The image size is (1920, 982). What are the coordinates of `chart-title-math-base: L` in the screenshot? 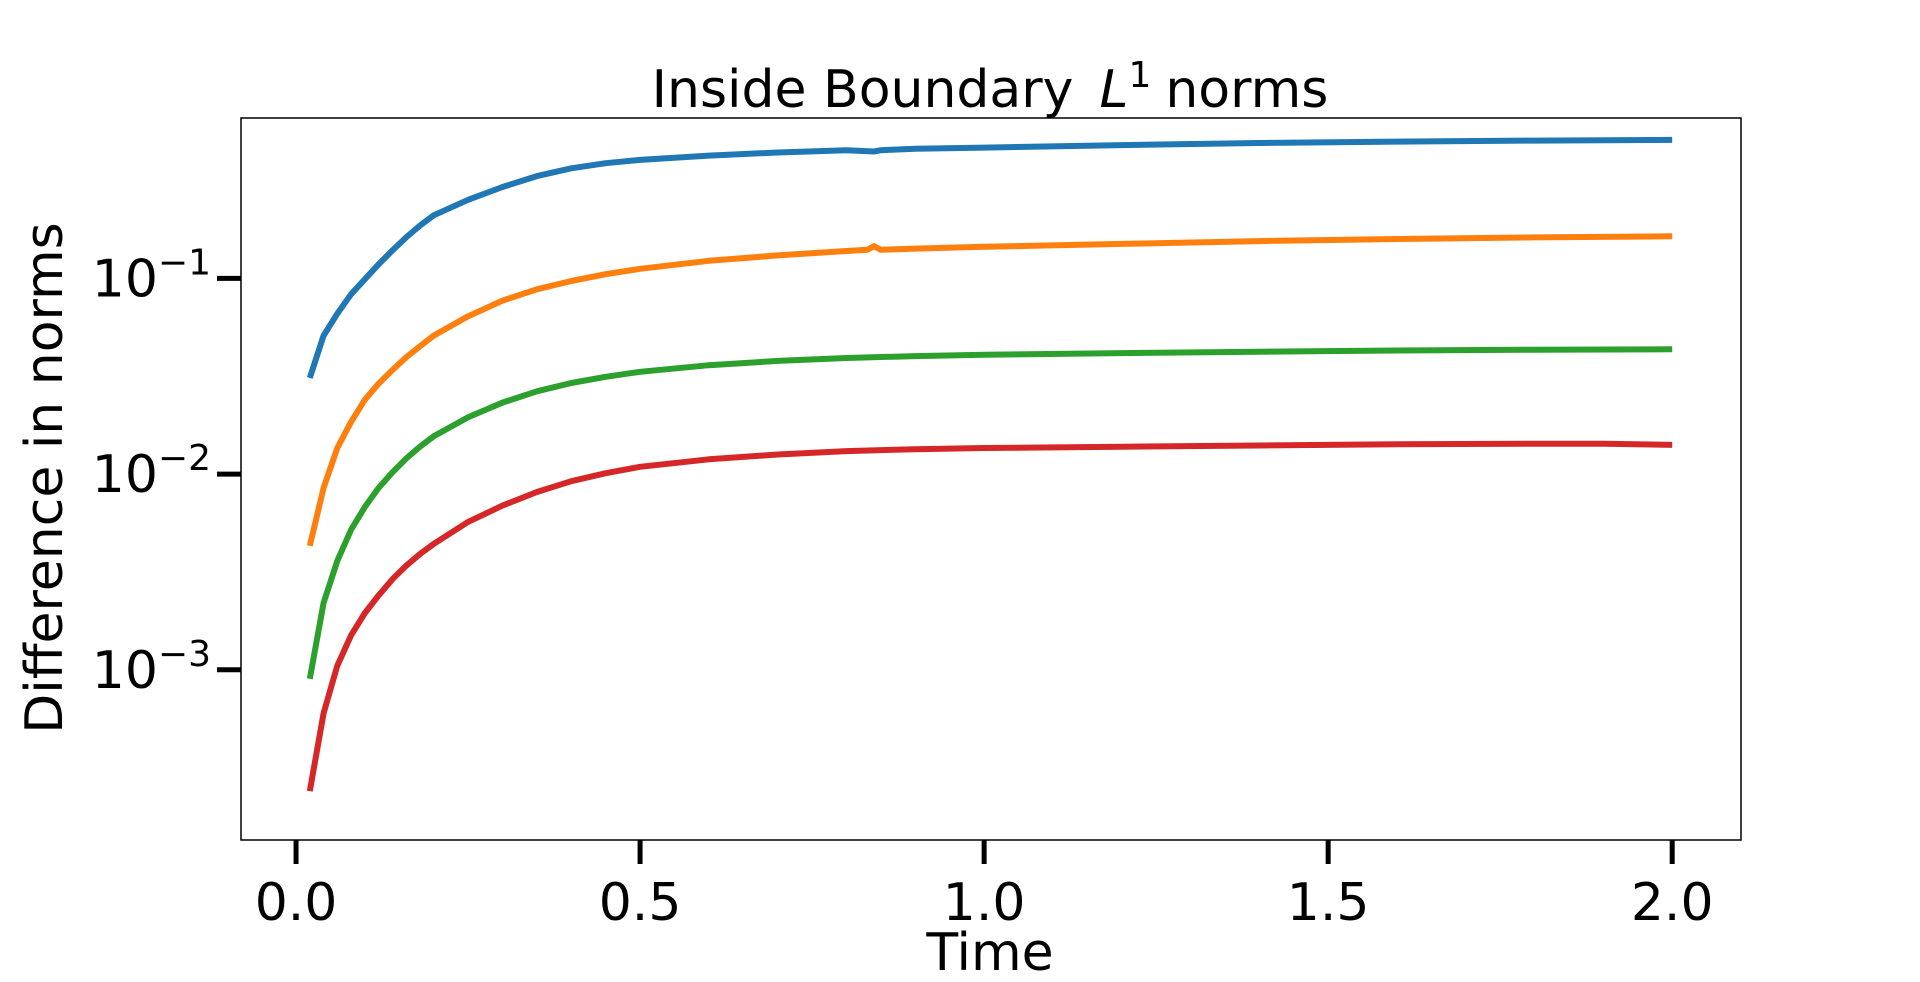 It's located at (1113, 90).